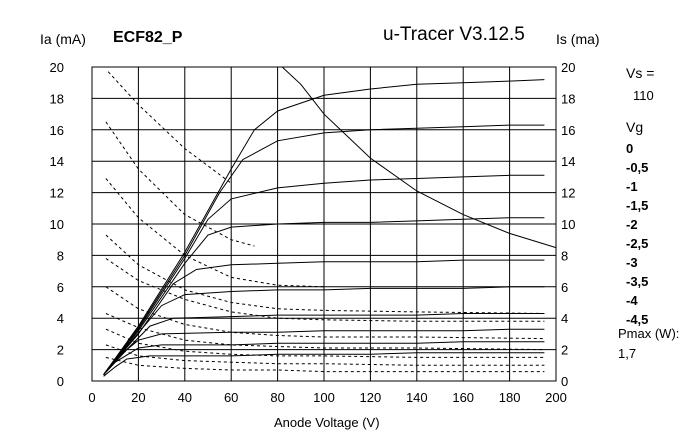  What do you see at coordinates (564, 350) in the screenshot?
I see `y2-tick-label: 2` at bounding box center [564, 350].